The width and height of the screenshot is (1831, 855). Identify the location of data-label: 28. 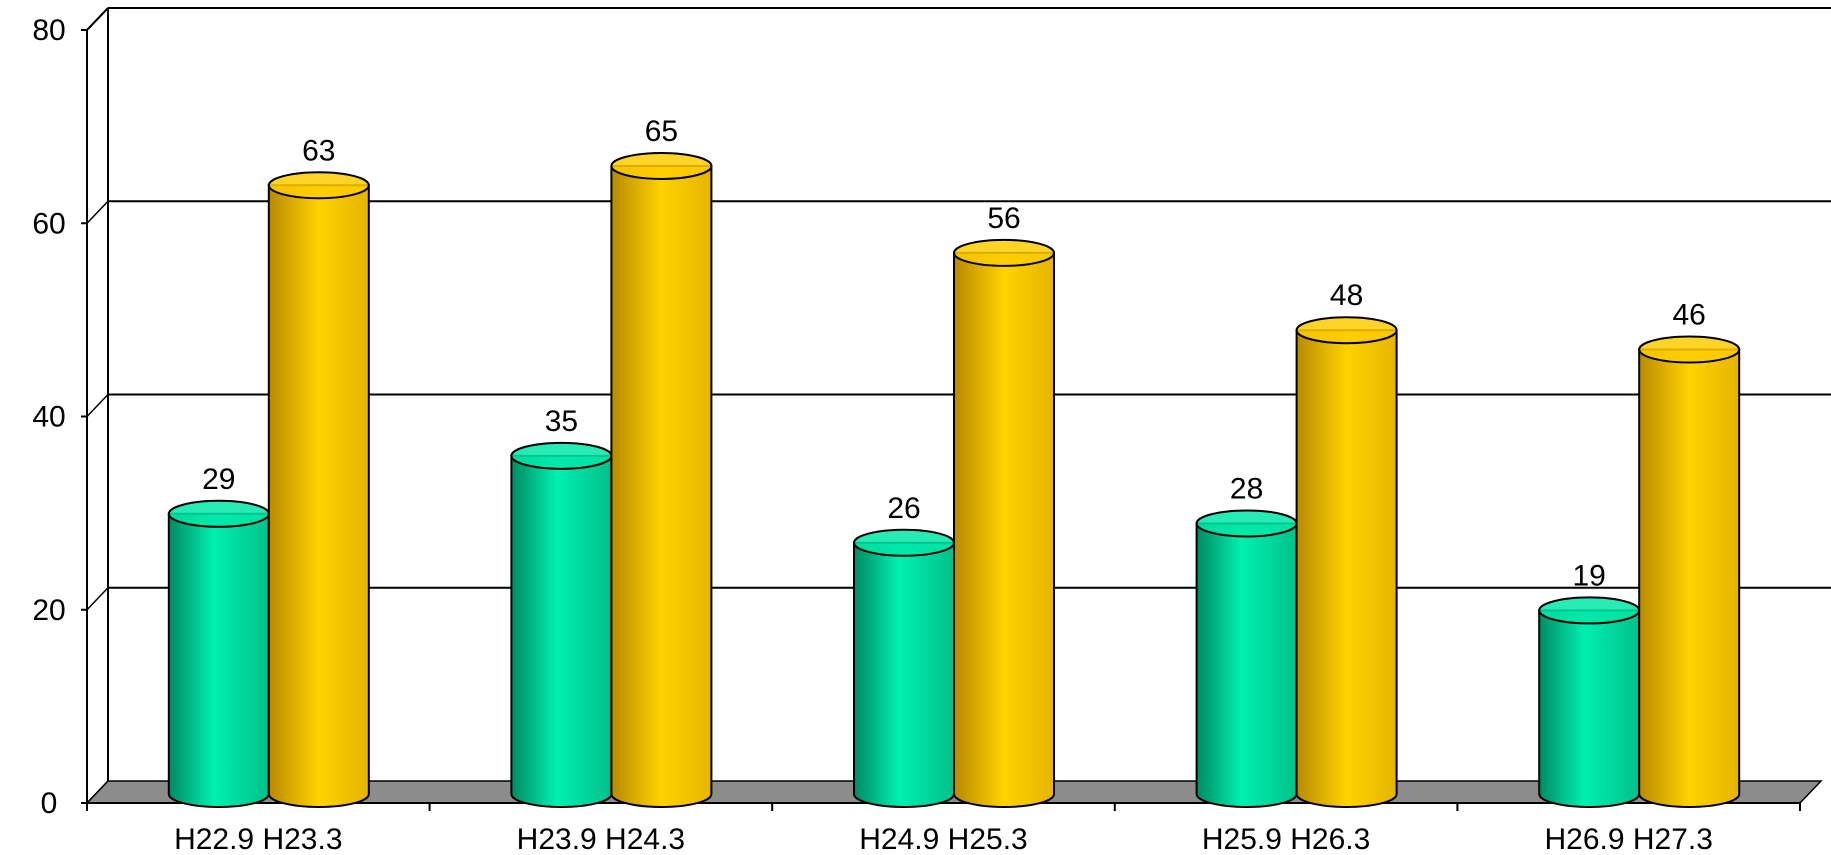
(1246, 488).